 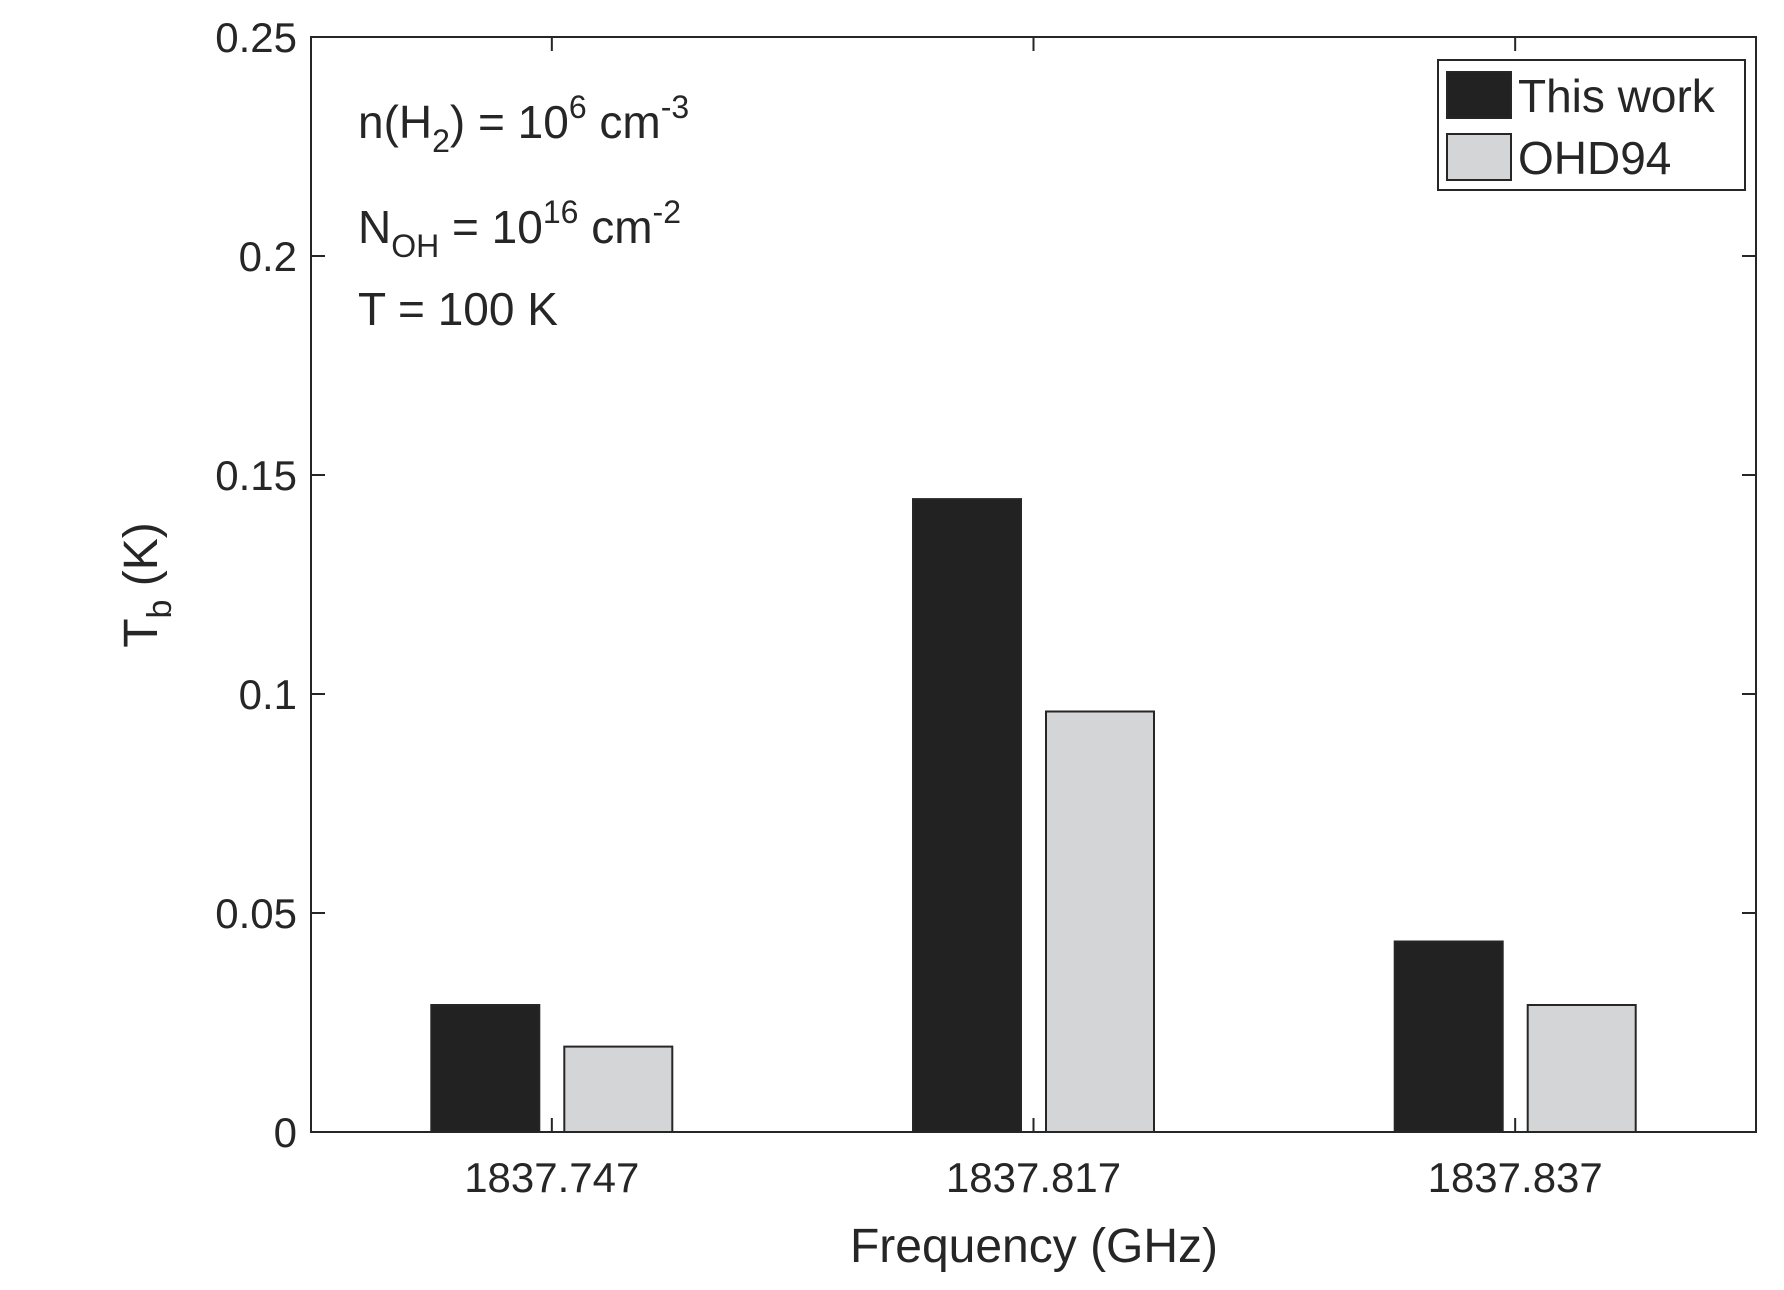 I want to click on x-tick-label: 1837.817, so click(x=1033, y=1177).